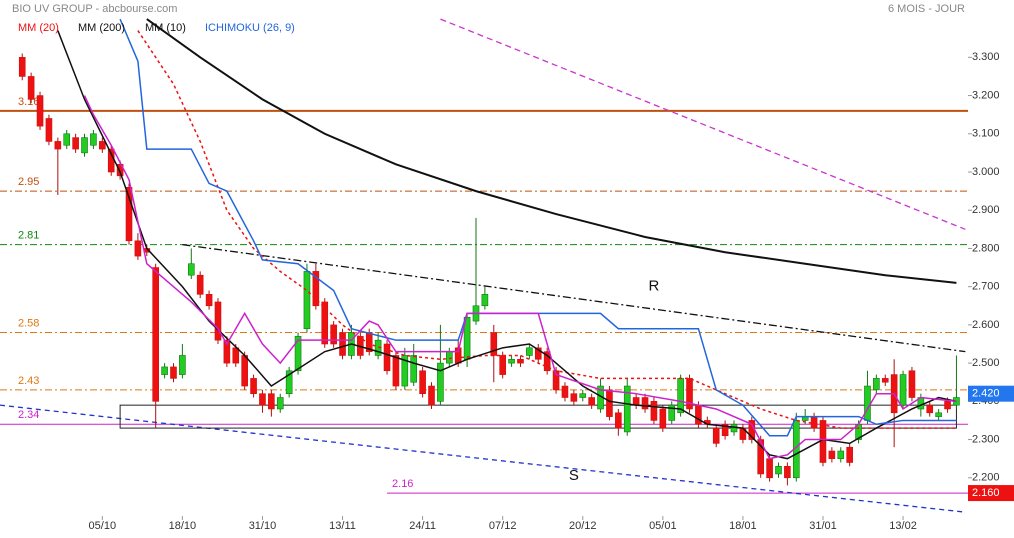  I want to click on x-tick-label: 20/12, so click(583, 526).